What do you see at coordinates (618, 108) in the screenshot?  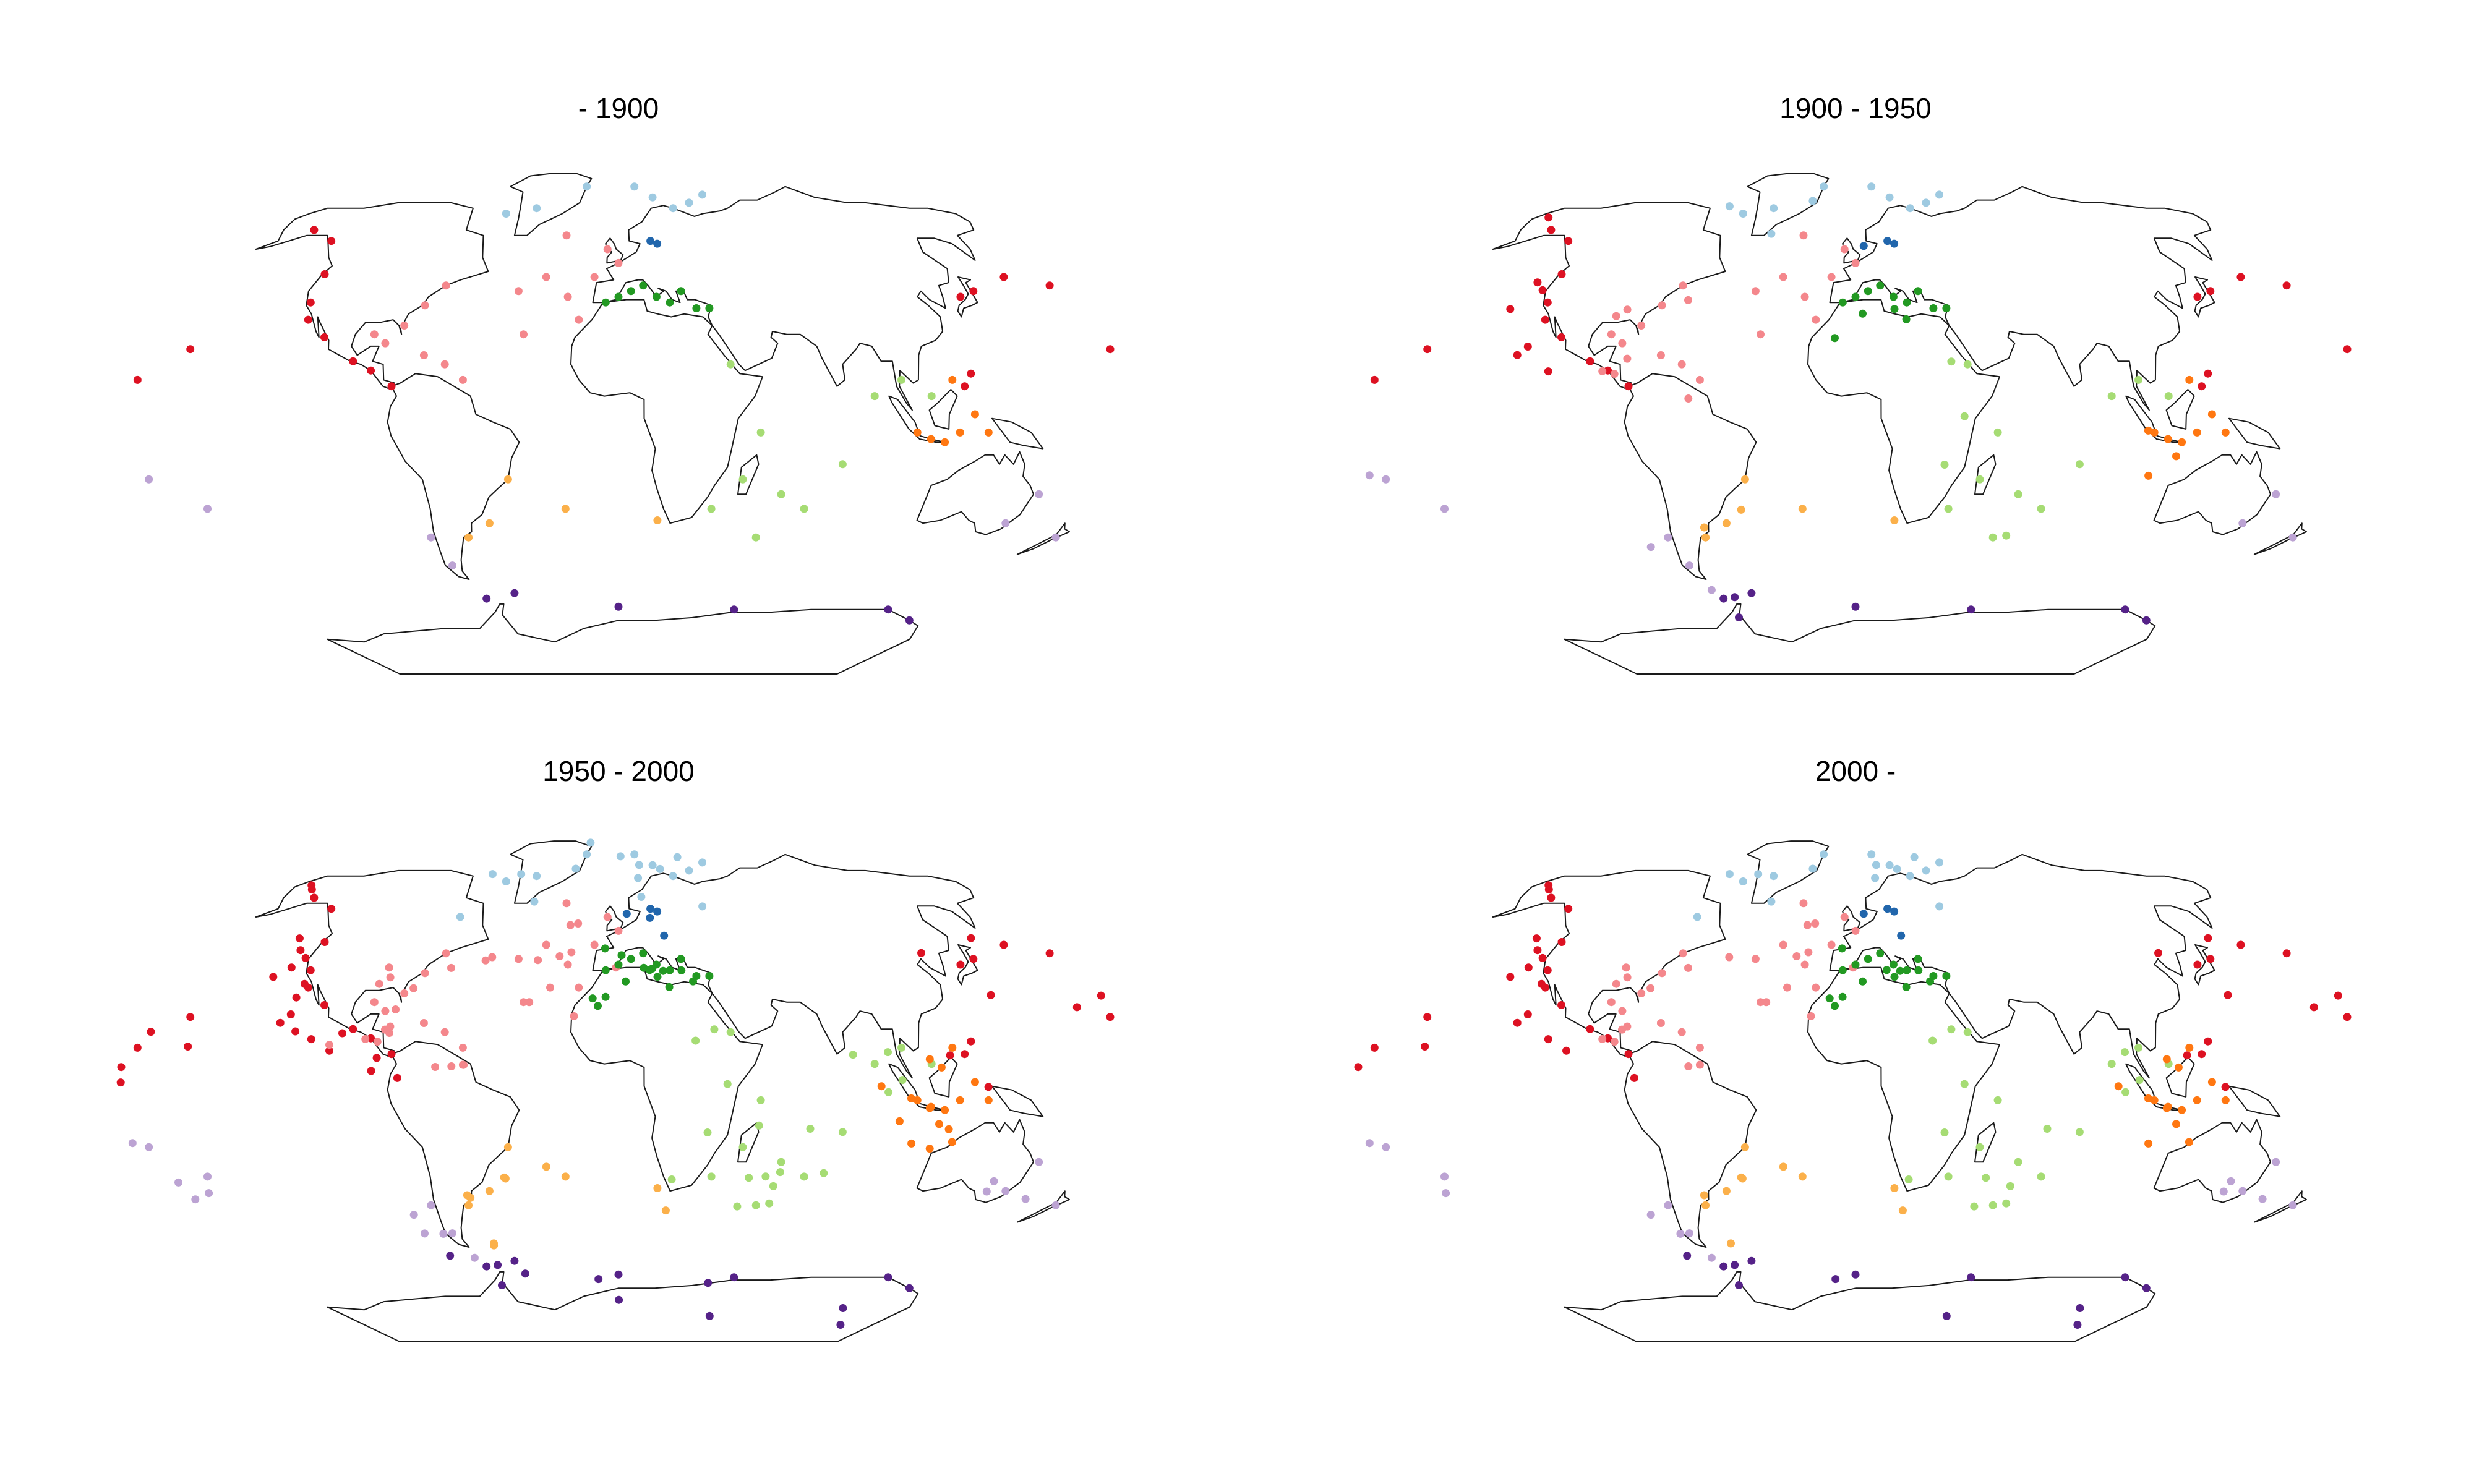 I see `panel-title: - 1900` at bounding box center [618, 108].